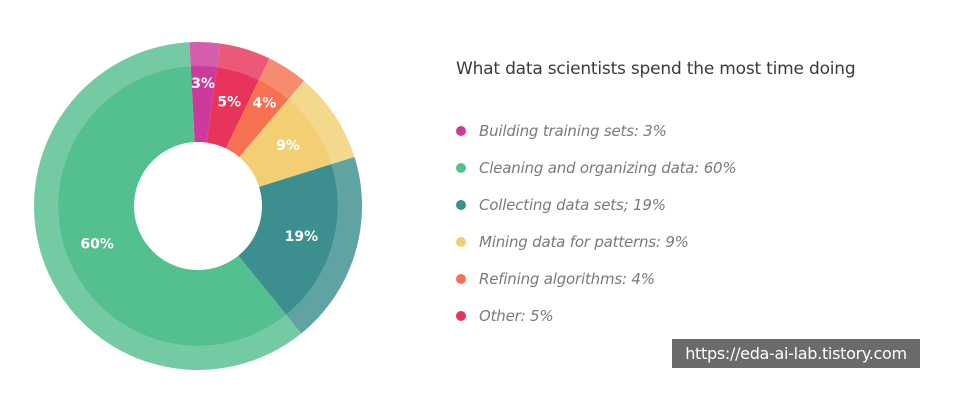  I want to click on legend-item: Building training sets: 3%, so click(596, 130).